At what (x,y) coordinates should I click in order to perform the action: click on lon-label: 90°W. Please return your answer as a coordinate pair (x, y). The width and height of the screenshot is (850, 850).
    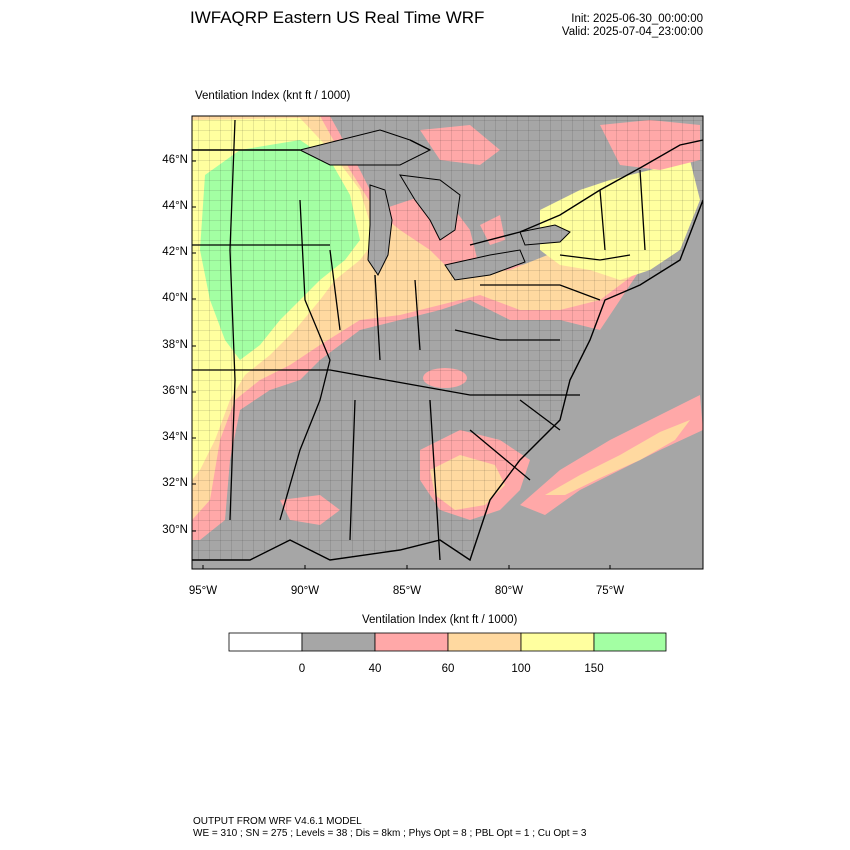
    Looking at the image, I should click on (305, 591).